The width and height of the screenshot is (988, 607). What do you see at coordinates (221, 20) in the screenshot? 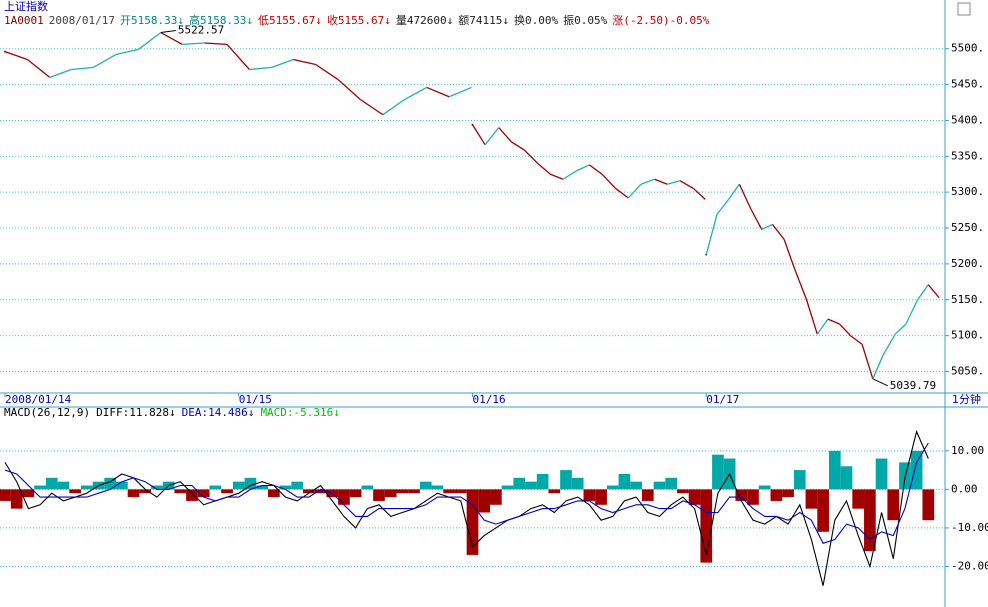
I see `header-item: 高5158.33↓` at bounding box center [221, 20].